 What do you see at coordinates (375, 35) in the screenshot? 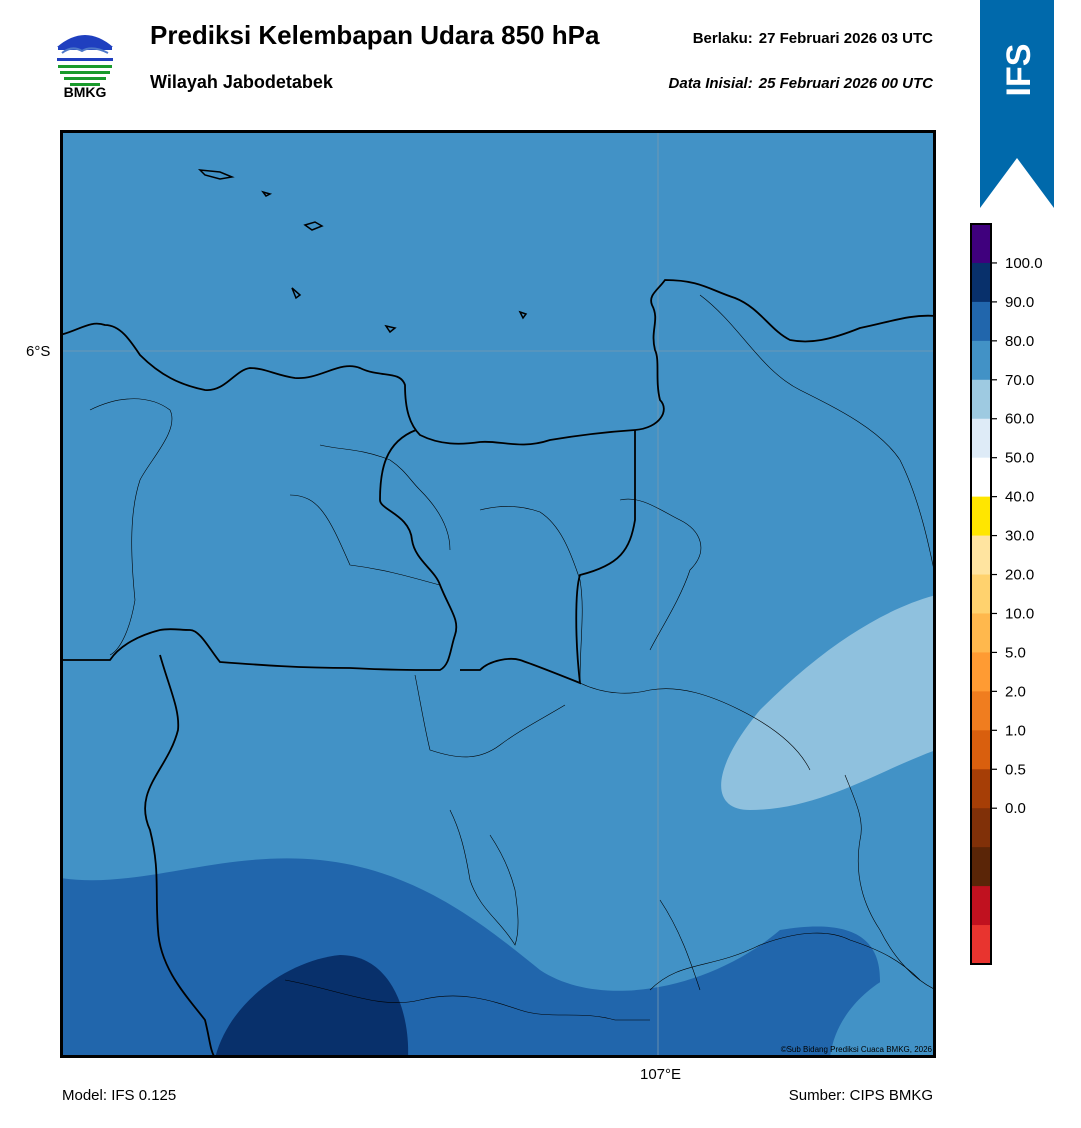
I see `chart-title: Prediksi Kelembapan Udara 850 hPa` at bounding box center [375, 35].